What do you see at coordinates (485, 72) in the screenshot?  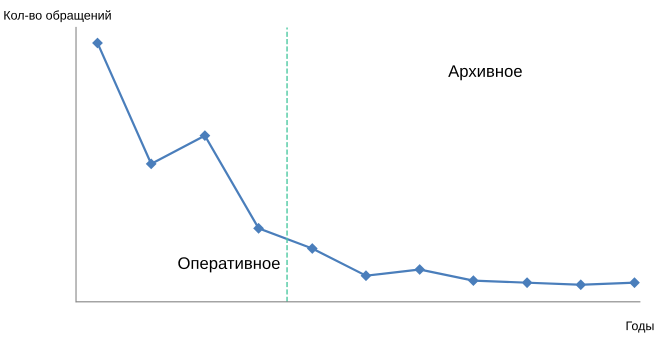 I see `annotation: Архивное` at bounding box center [485, 72].